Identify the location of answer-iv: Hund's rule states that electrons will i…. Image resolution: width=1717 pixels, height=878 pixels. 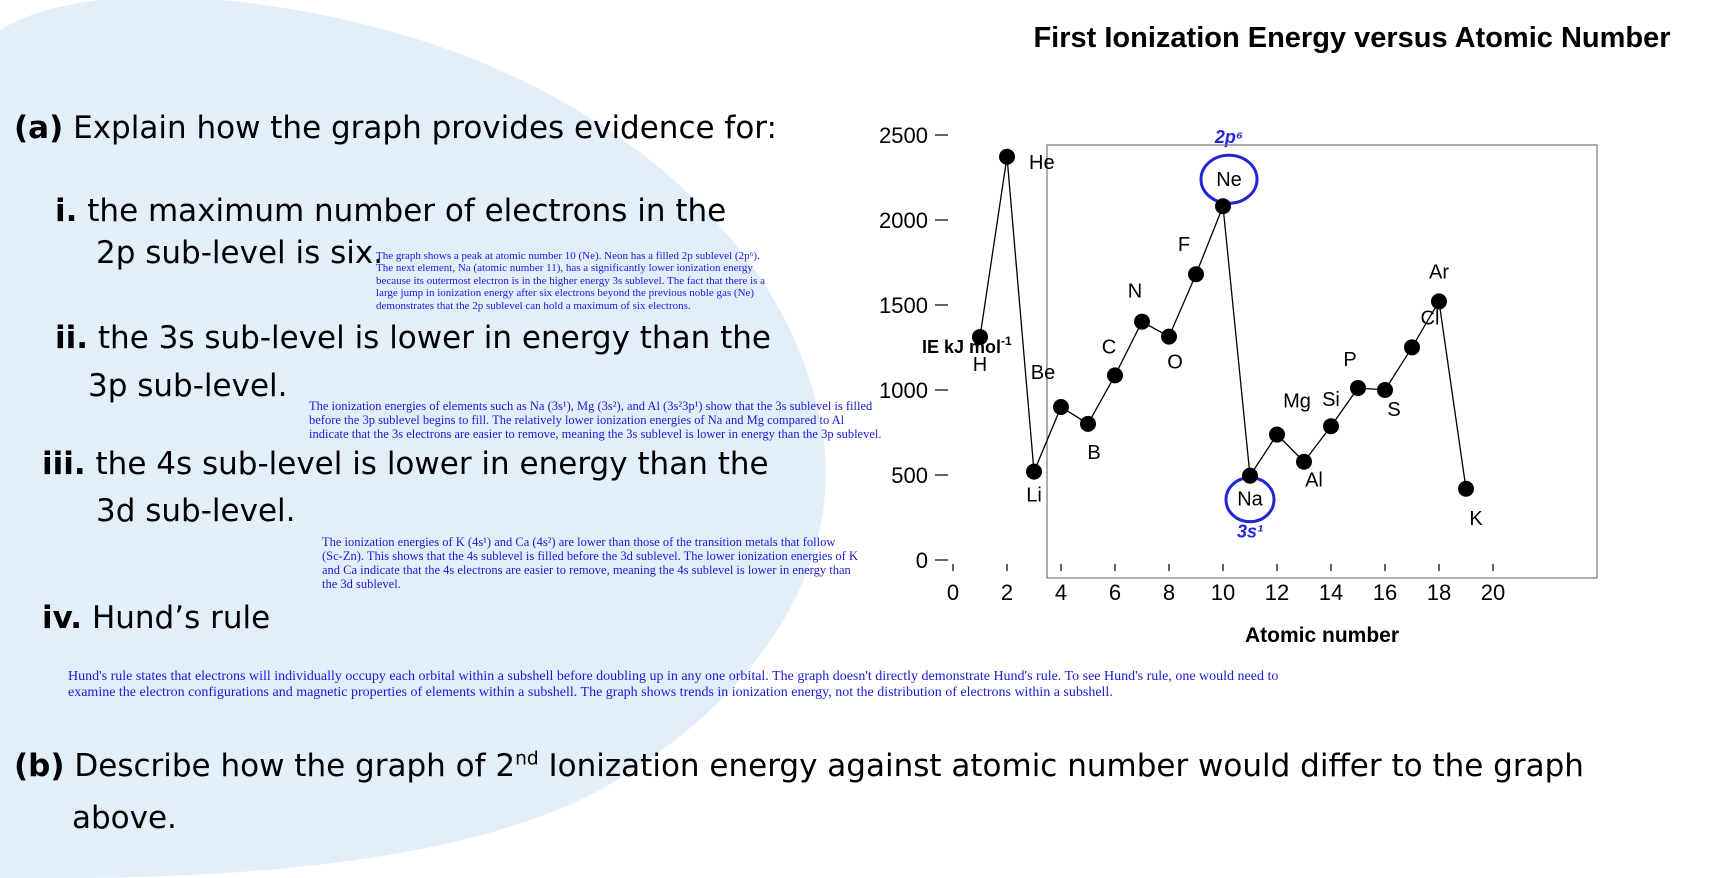
(673, 684).